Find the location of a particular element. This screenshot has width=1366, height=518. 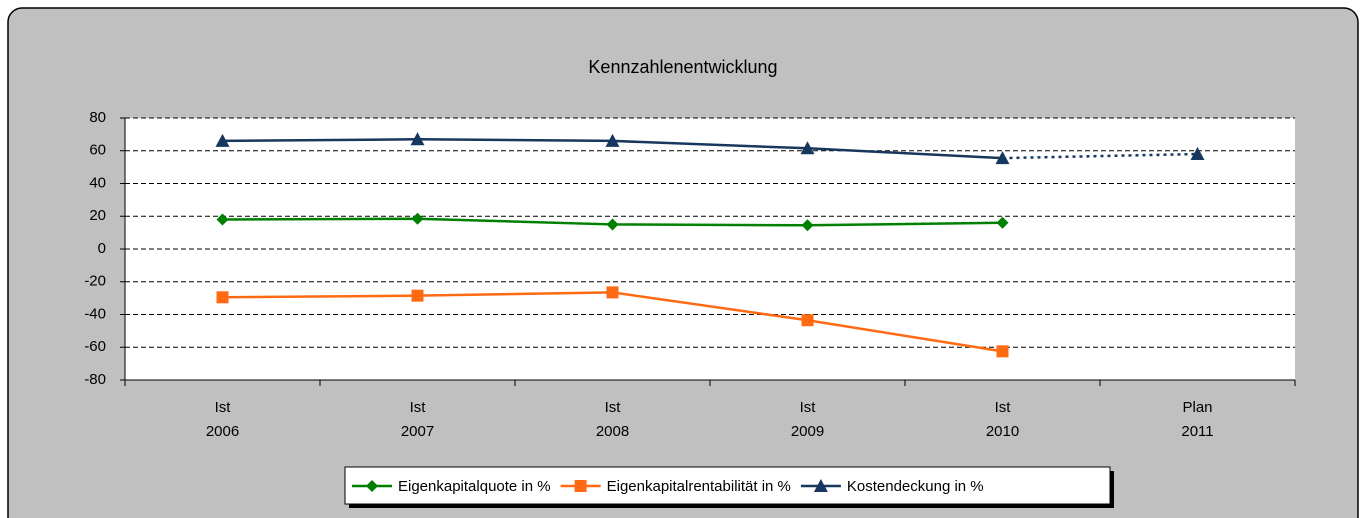

x-tick-label: 2006 is located at coordinates (222, 431).